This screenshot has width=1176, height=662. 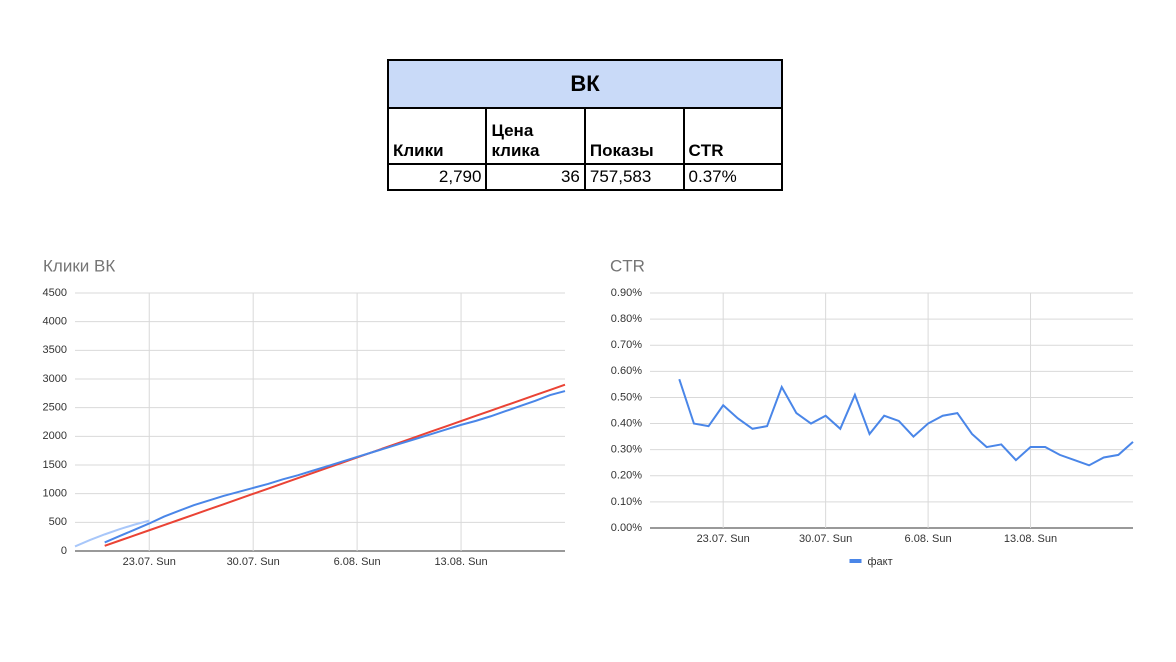 What do you see at coordinates (626, 371) in the screenshot?
I see `y-tick-label: 0.60%` at bounding box center [626, 371].